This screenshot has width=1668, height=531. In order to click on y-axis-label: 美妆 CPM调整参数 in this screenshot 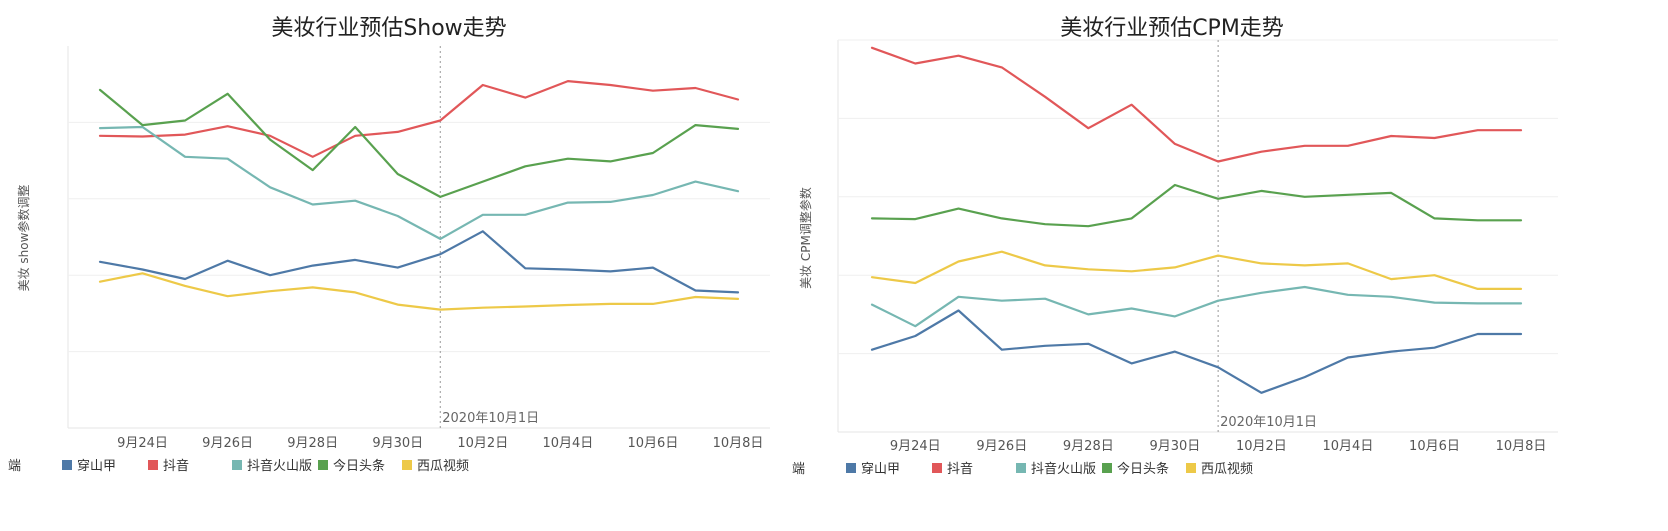, I will do `click(805, 238)`.